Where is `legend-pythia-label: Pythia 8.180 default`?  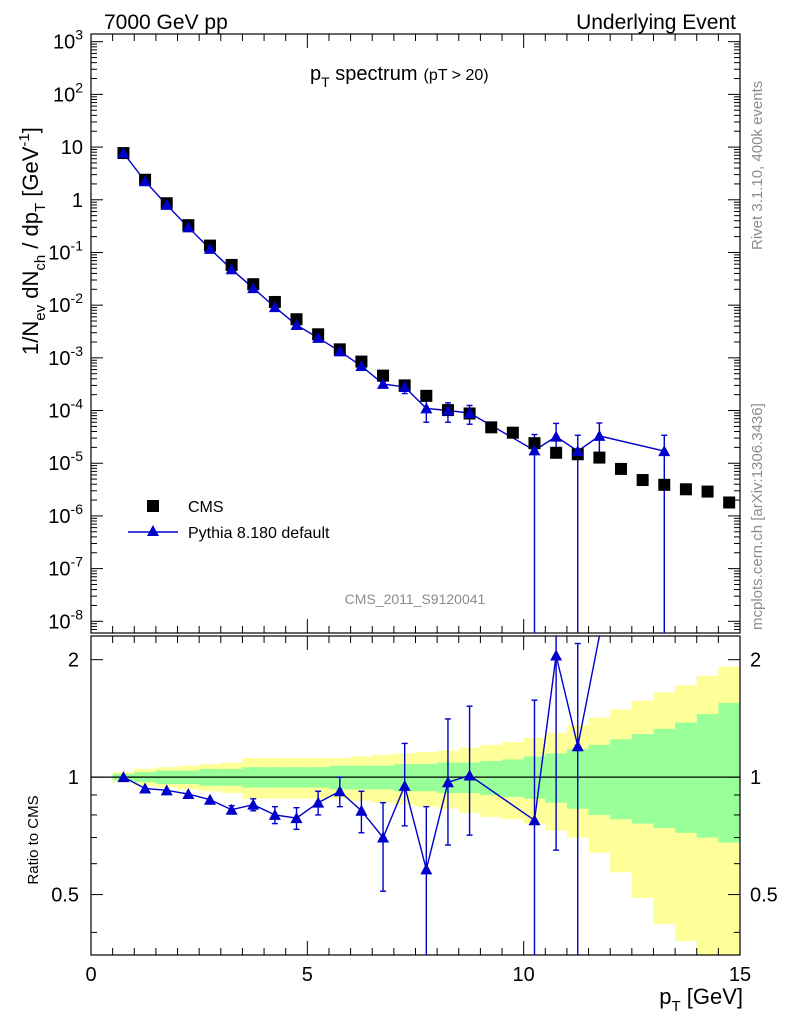
legend-pythia-label: Pythia 8.180 default is located at coordinates (259, 533).